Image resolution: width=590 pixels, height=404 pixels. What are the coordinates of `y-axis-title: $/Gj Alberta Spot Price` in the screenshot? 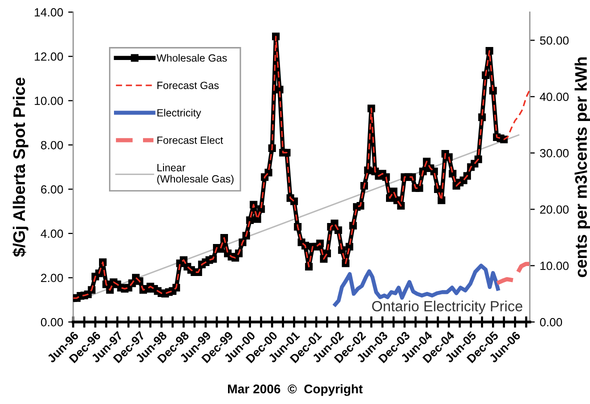 It's located at (20, 167).